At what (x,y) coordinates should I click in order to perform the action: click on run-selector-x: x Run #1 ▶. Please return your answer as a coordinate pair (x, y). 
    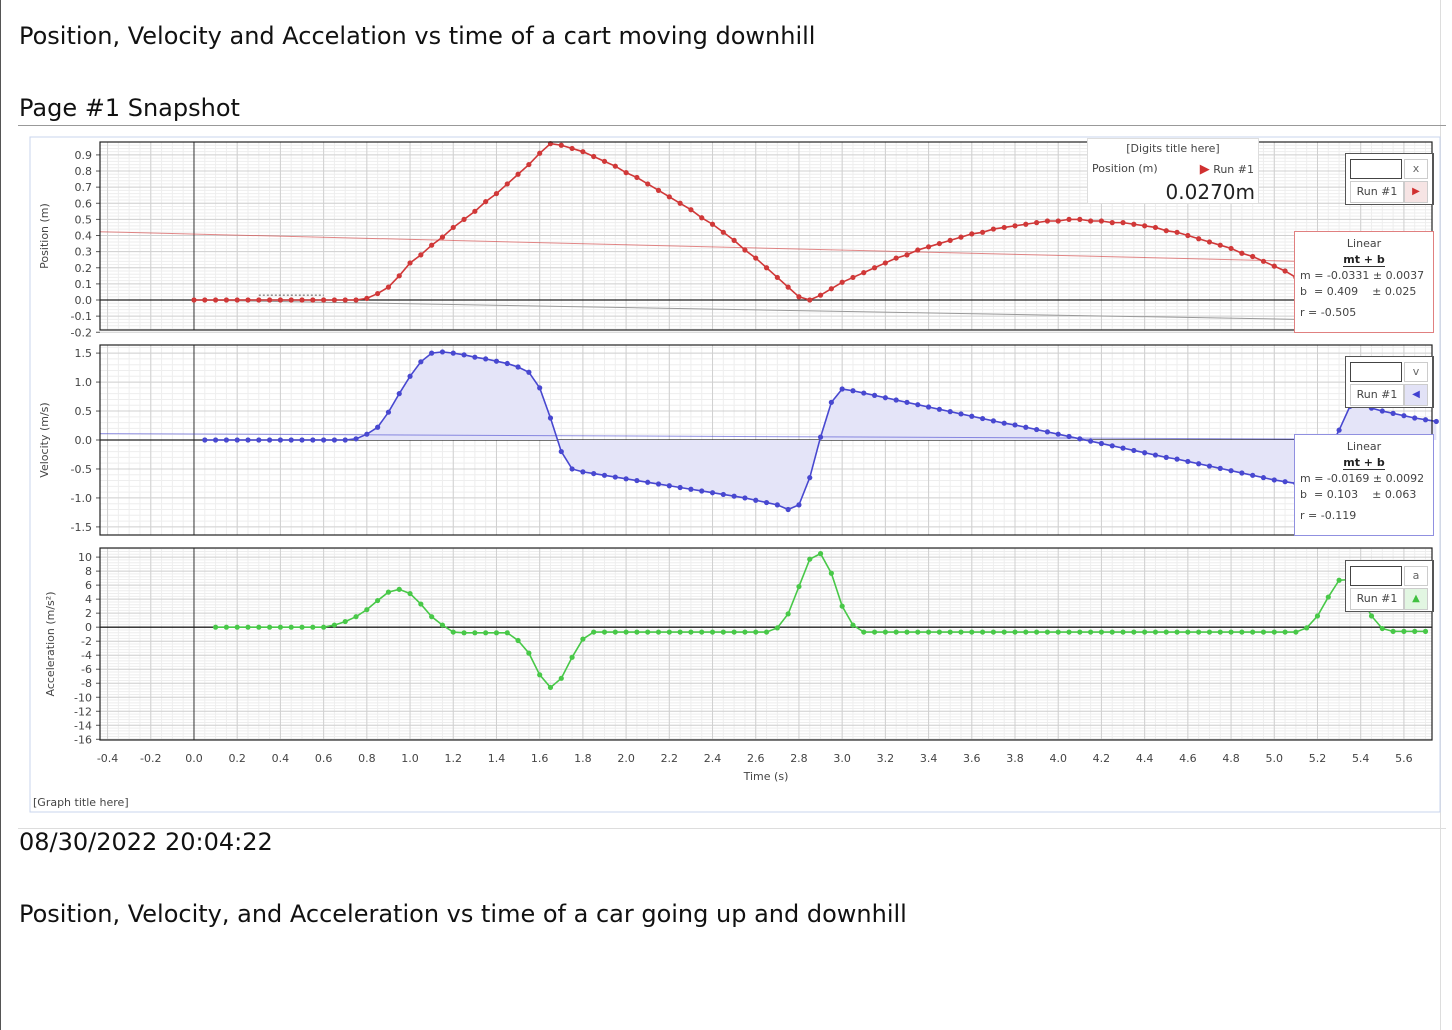
    Looking at the image, I should click on (1389, 179).